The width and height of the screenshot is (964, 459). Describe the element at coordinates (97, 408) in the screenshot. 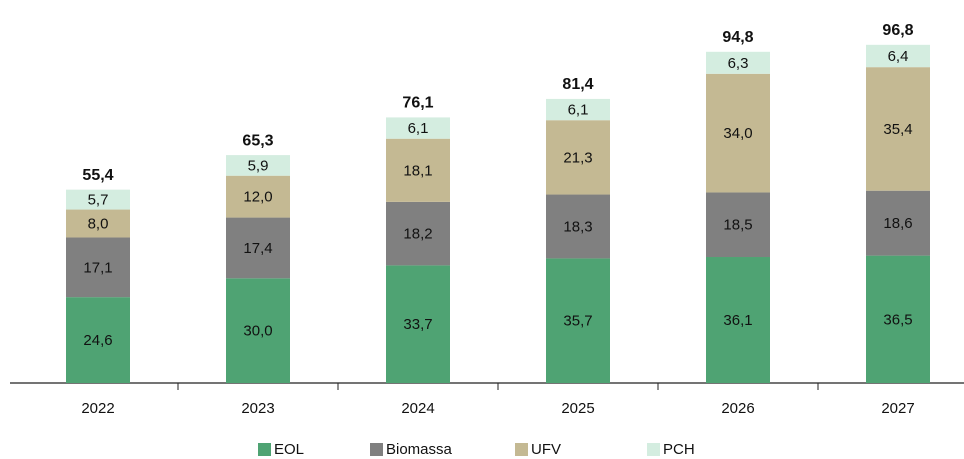

I see `x-tick-label: 2022` at that location.